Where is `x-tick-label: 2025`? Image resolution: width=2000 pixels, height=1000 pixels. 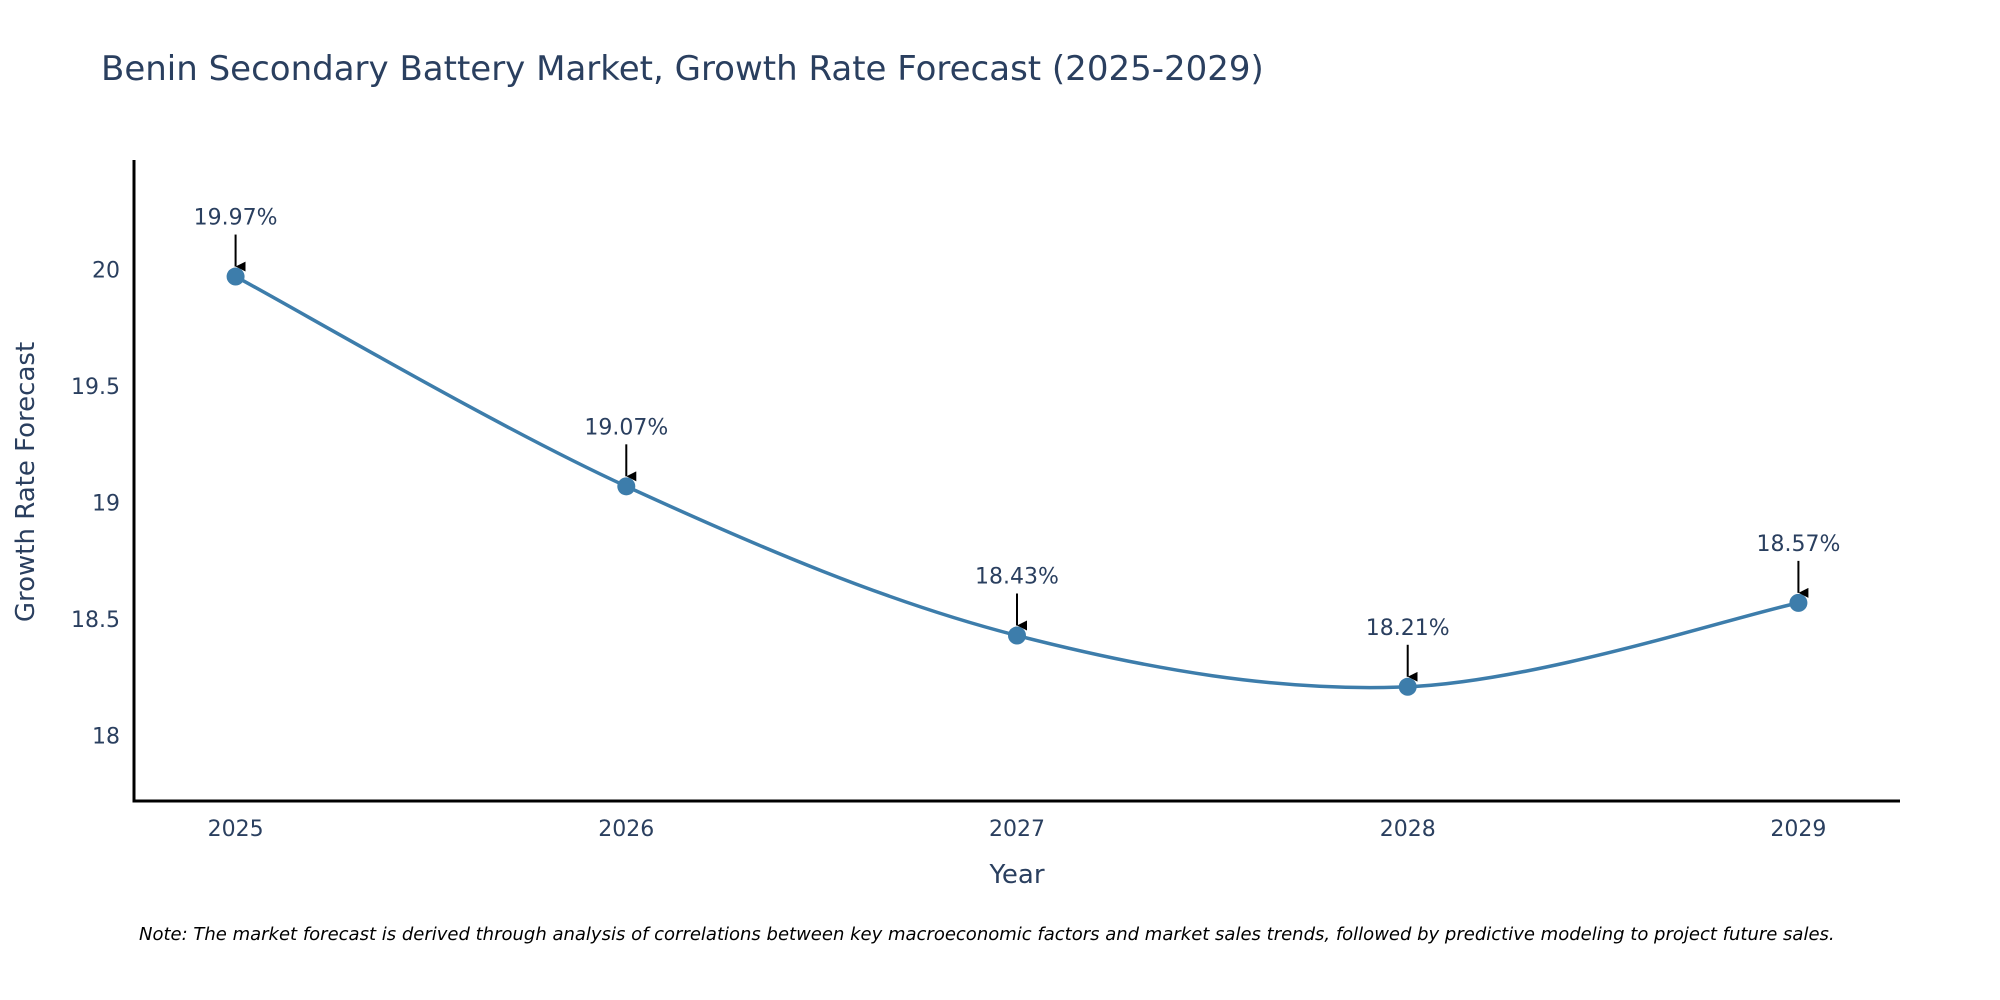 x-tick-label: 2025 is located at coordinates (236, 829).